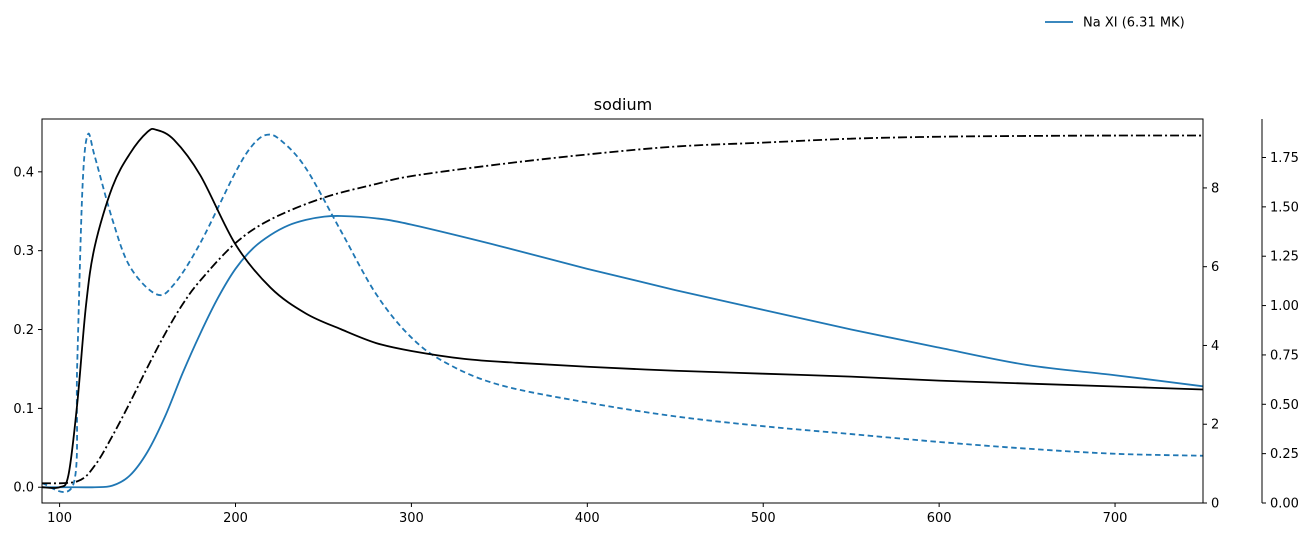 The width and height of the screenshot is (1312, 541). Describe the element at coordinates (1280, 331) in the screenshot. I see `outer-right-y-axis-ticks: 0.00 0.25 0.50 0.75 1.00 1.25 1.50 1.75` at that location.